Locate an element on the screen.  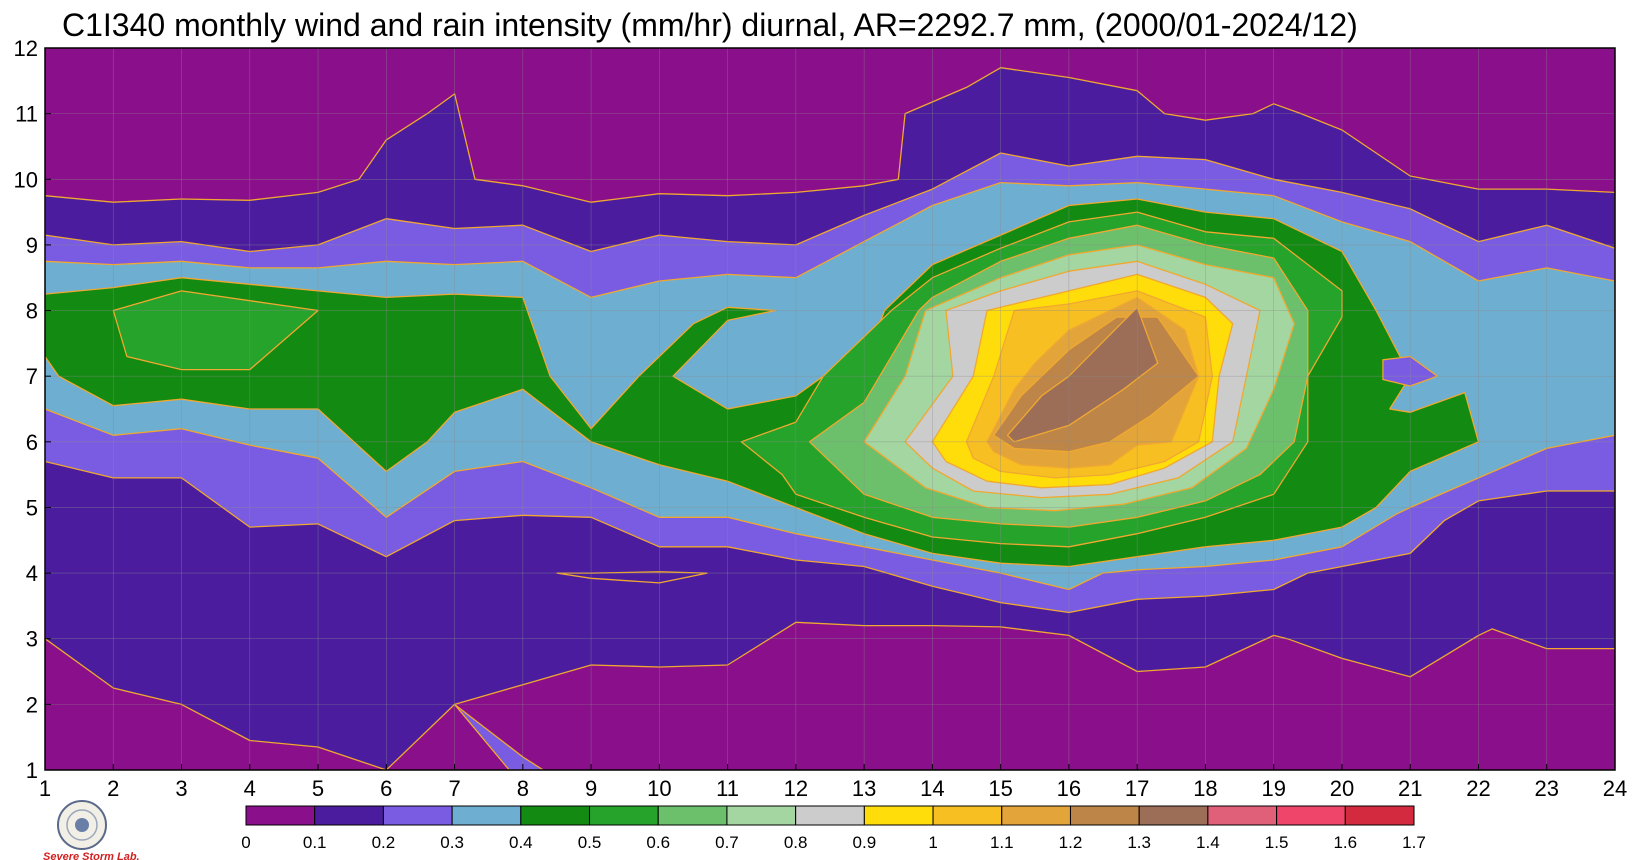
y-tick-label: 9 is located at coordinates (32, 245).